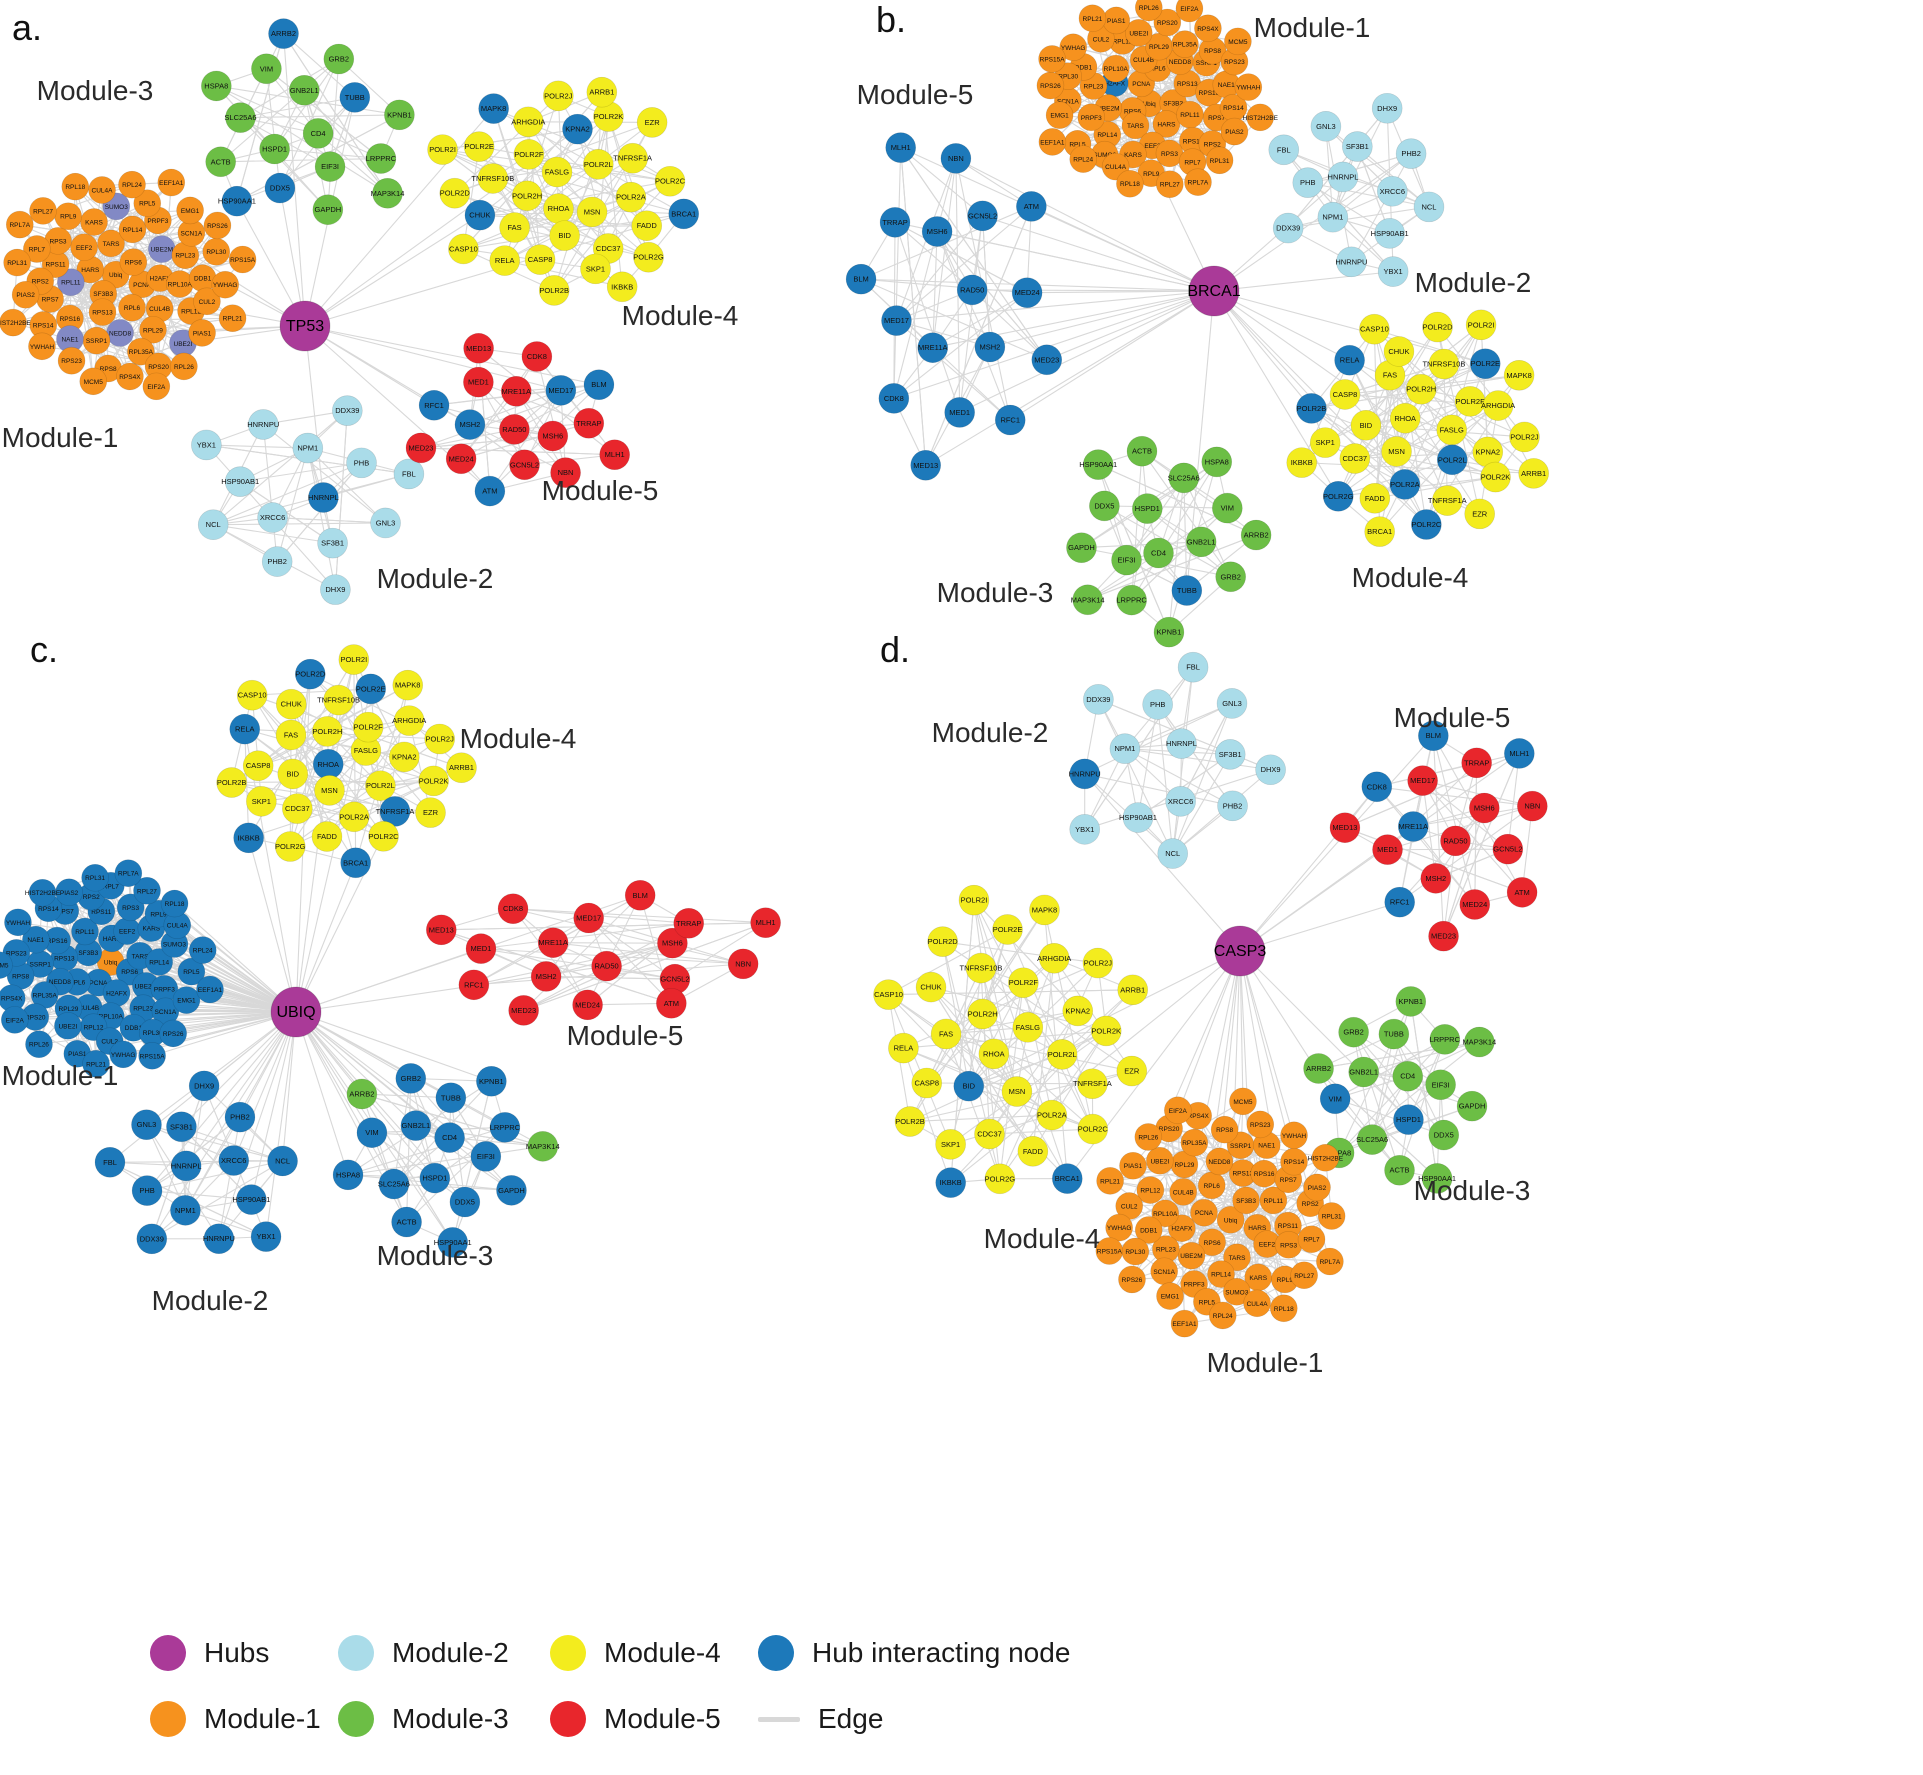 This screenshot has height=1775, width=1923. I want to click on node-KPNB1: KPNB1, so click(491, 1081).